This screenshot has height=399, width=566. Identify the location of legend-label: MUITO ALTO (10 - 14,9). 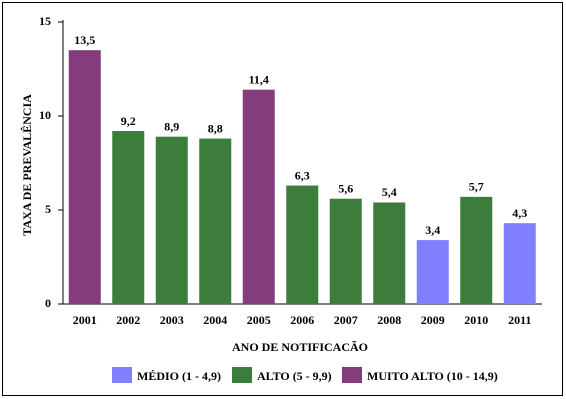
(432, 376).